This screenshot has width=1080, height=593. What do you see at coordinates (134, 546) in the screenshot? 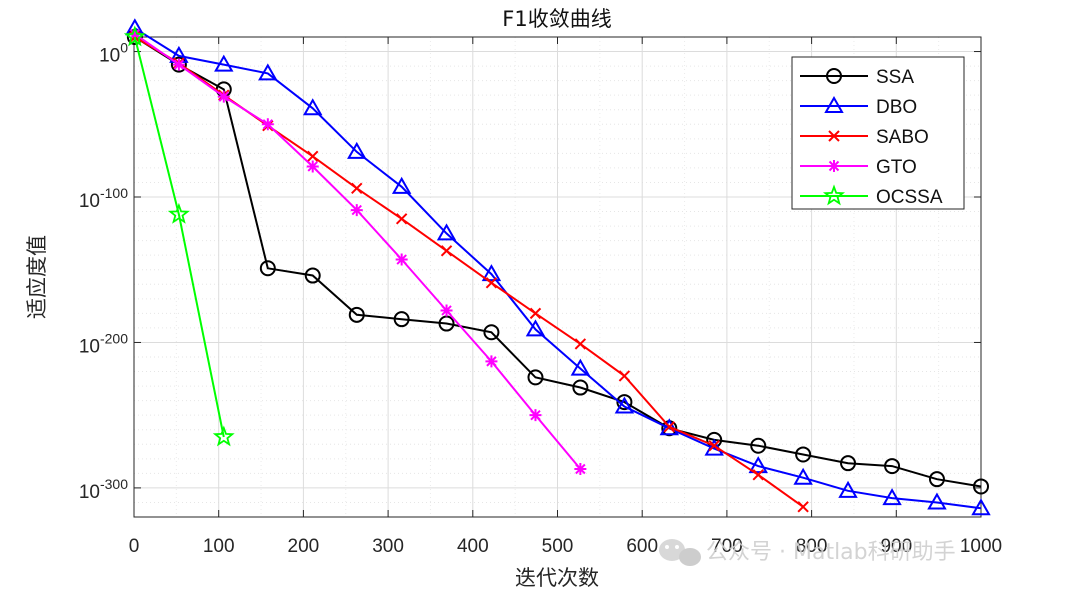
I see `x-tick-label: 0` at bounding box center [134, 546].